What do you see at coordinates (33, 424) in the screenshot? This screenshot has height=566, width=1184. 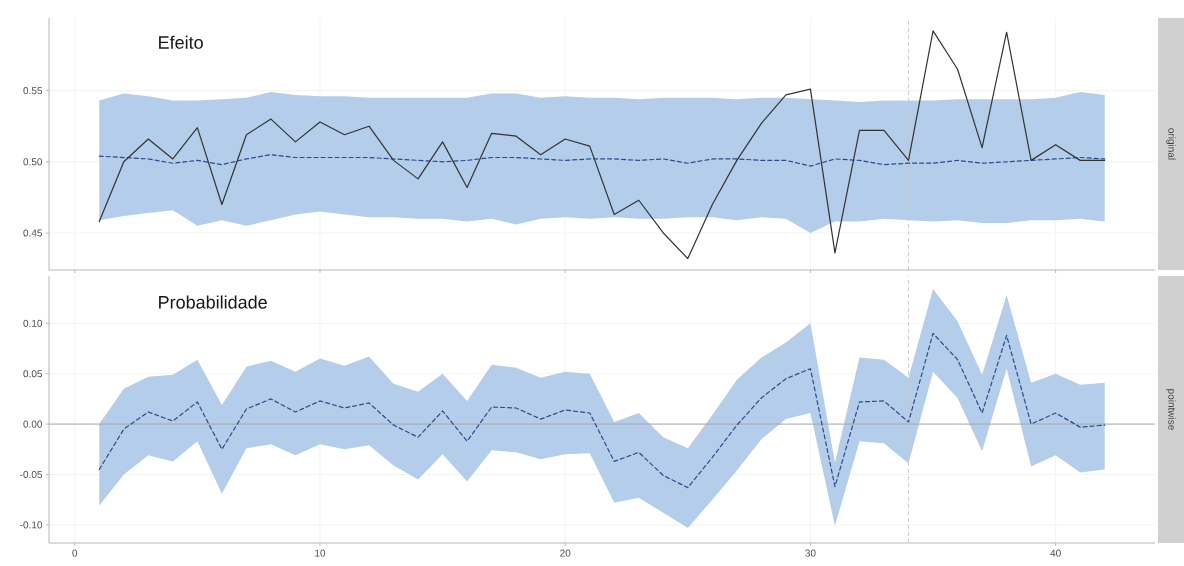 I see `y-tick-label: 0.00` at bounding box center [33, 424].